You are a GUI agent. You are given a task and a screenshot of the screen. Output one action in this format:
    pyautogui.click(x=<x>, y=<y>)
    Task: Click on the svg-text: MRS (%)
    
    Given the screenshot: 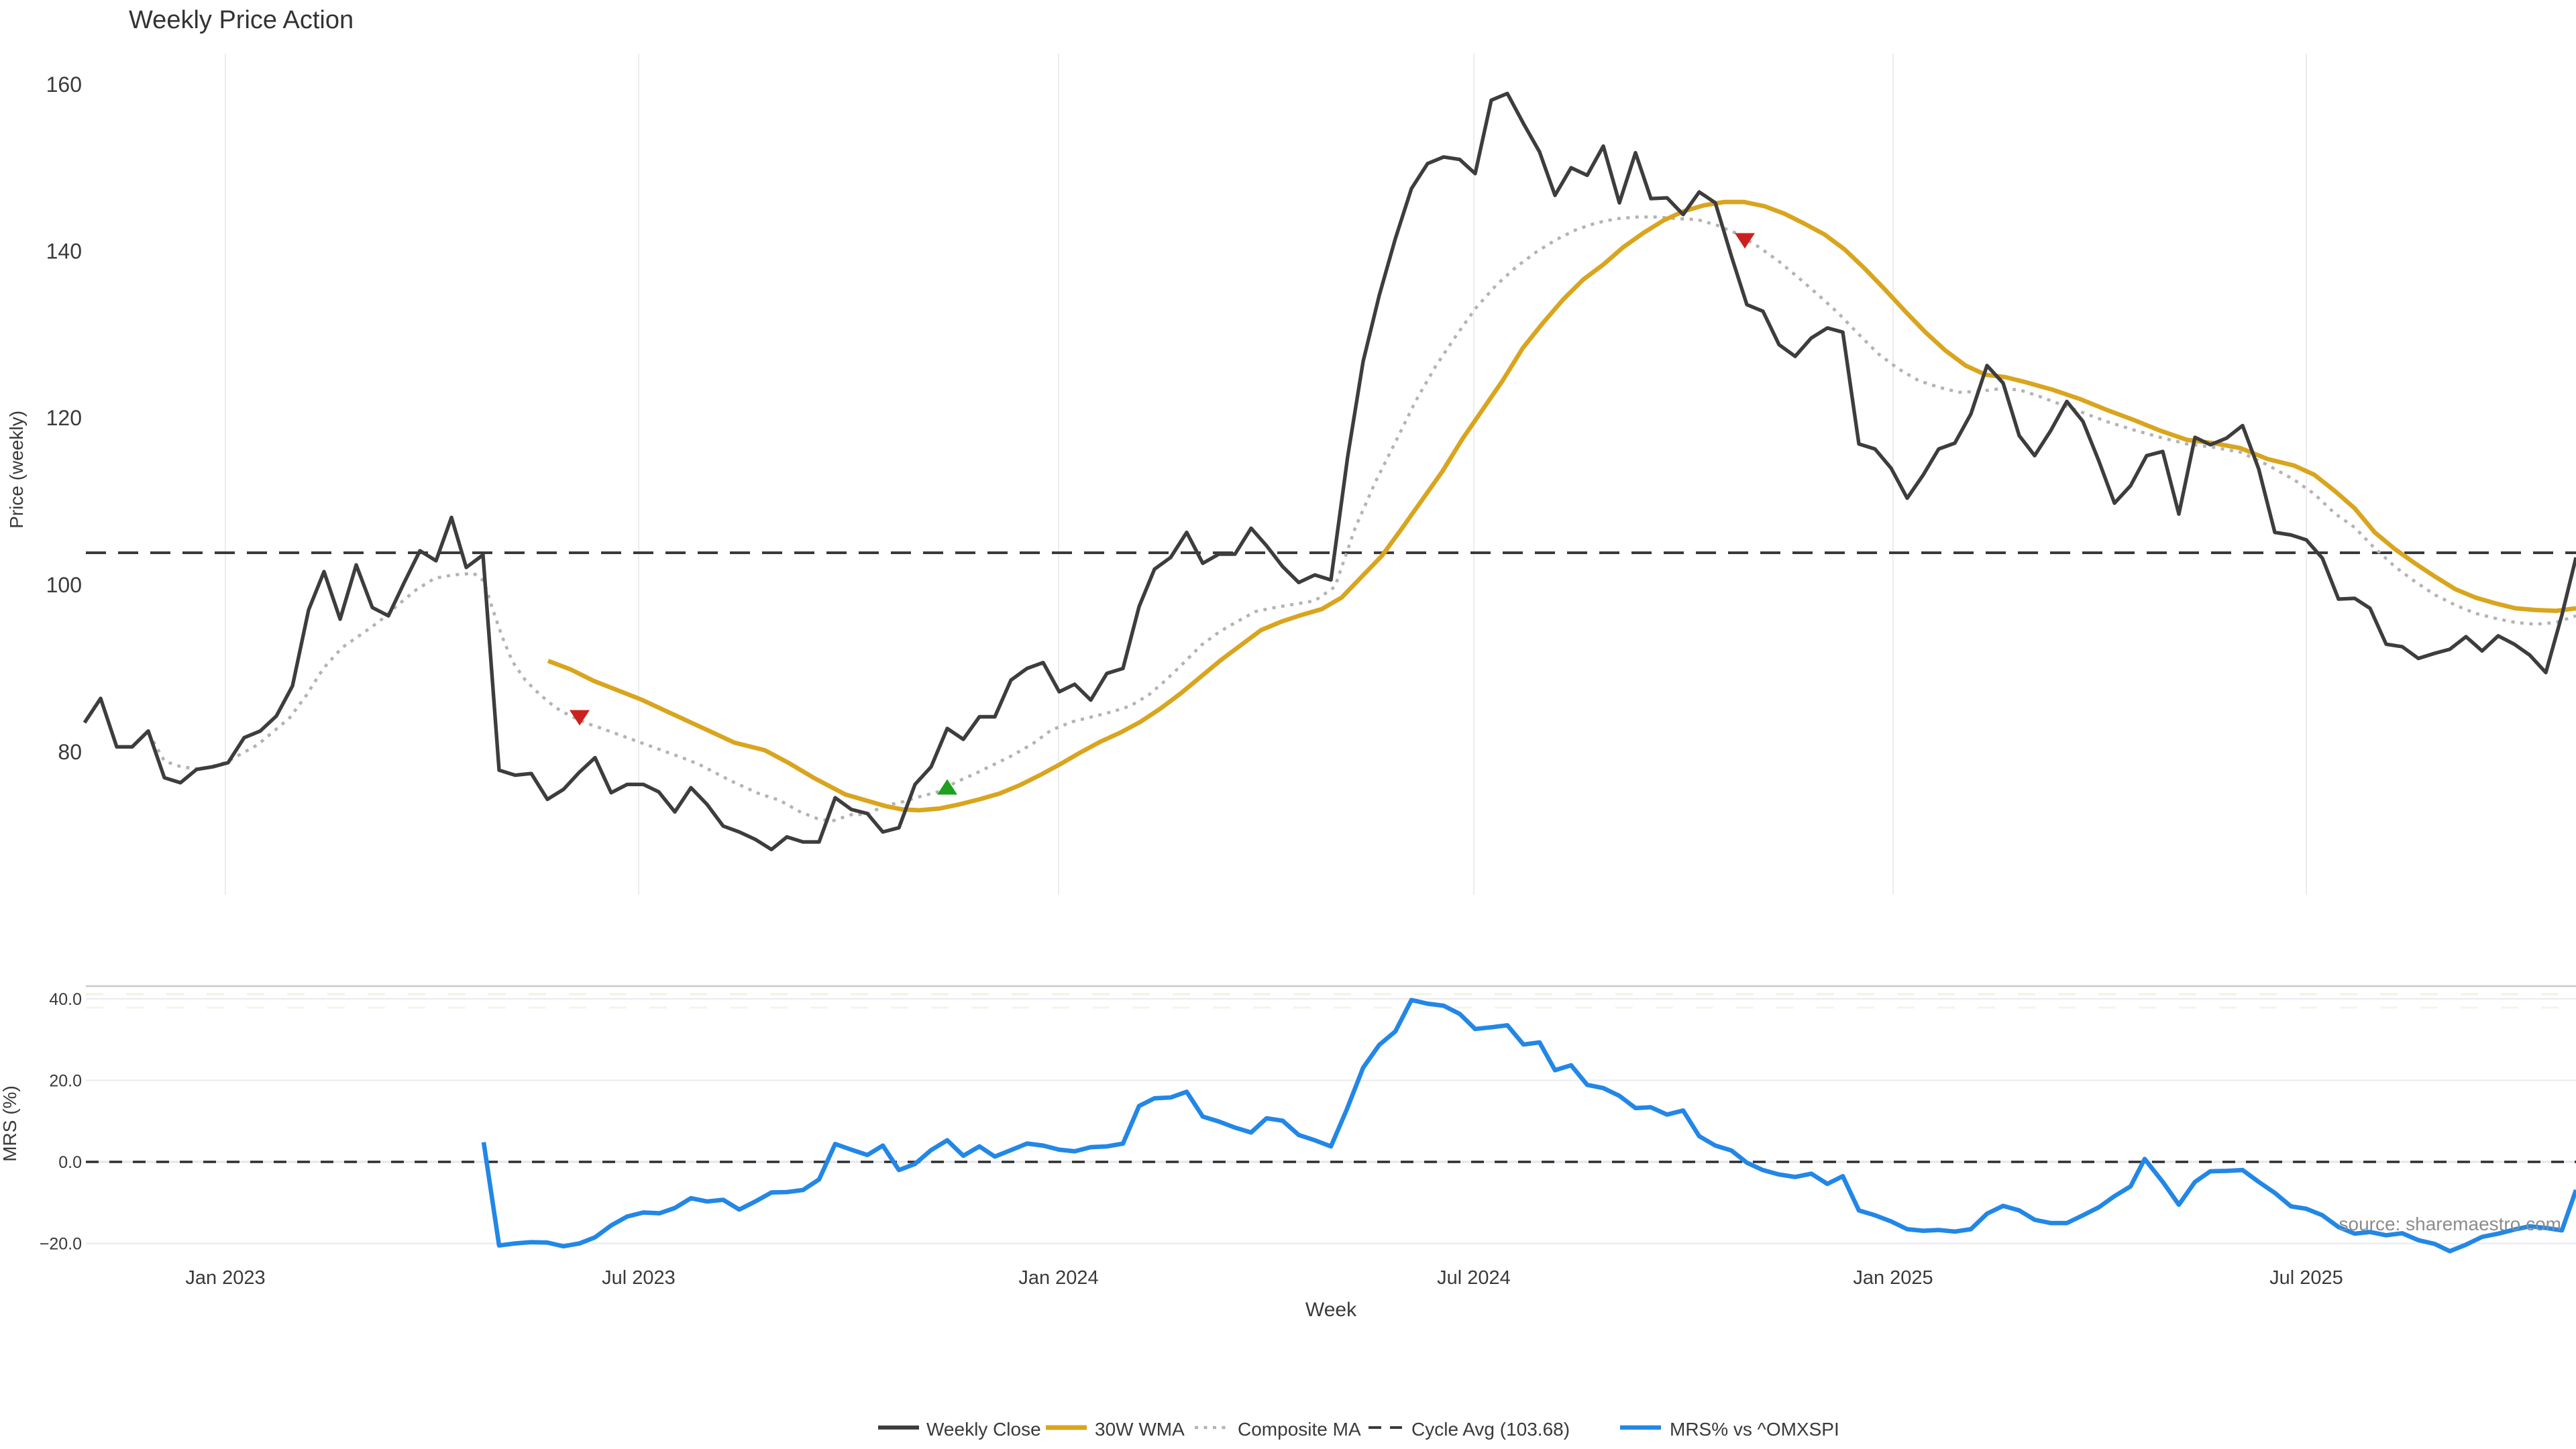 What is the action you would take?
    pyautogui.click(x=10, y=1123)
    